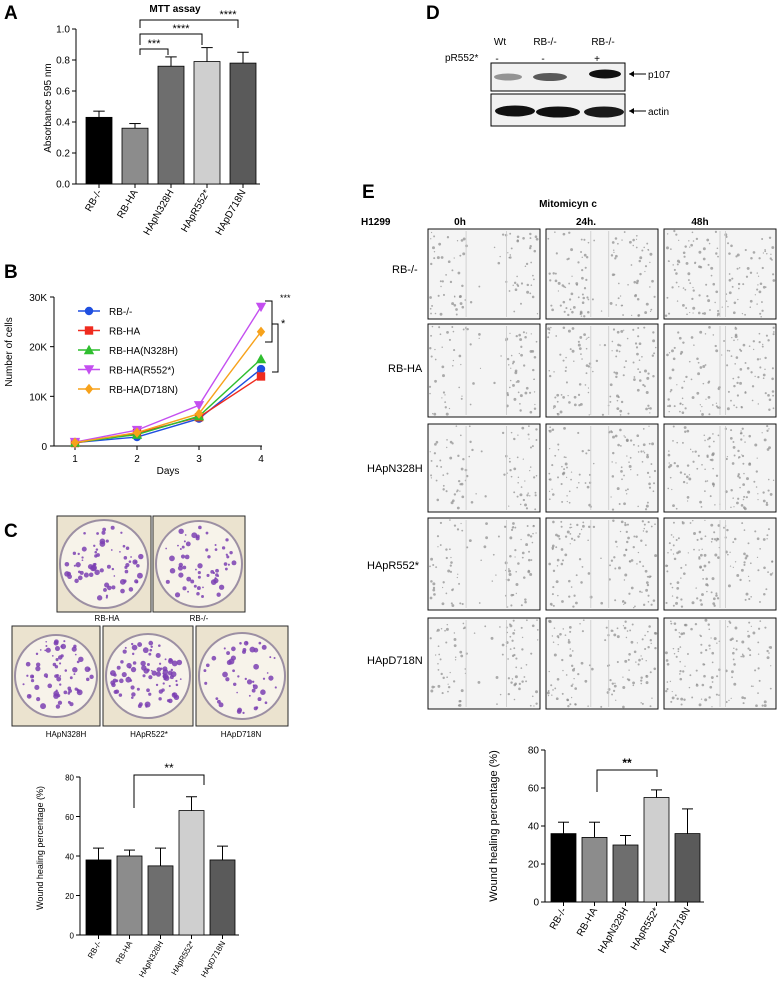 This screenshot has width=778, height=1000. What do you see at coordinates (213, 959) in the screenshot?
I see `x-tick-label: HApD718N` at bounding box center [213, 959].